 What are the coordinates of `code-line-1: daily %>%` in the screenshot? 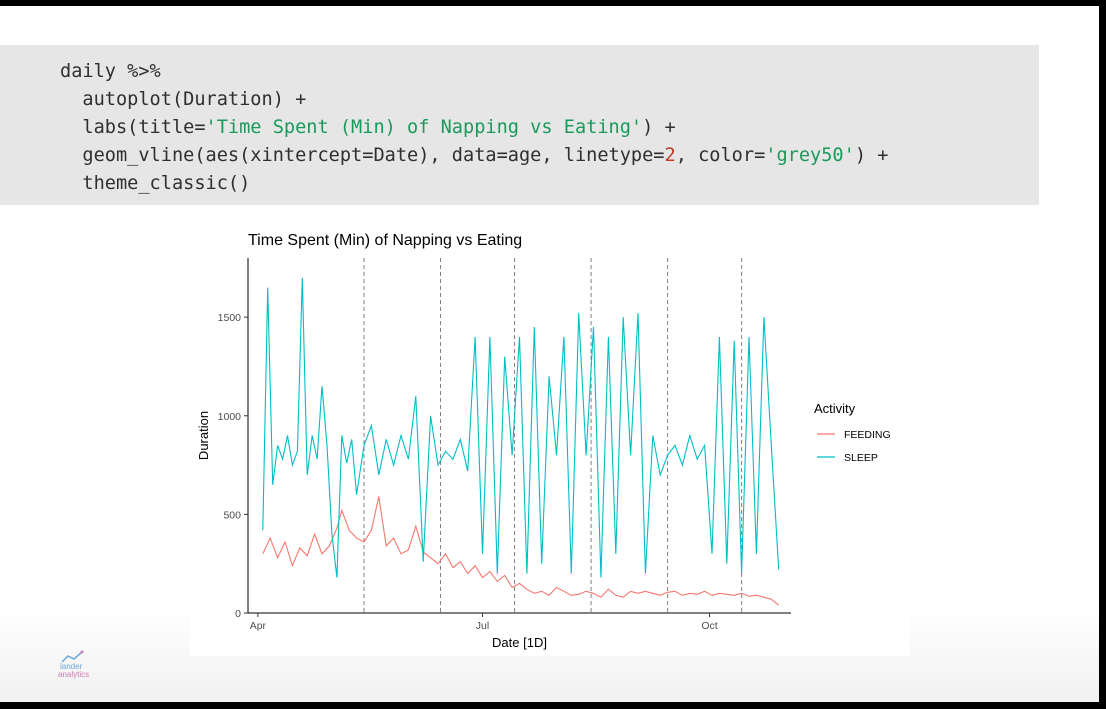 It's located at (110, 71).